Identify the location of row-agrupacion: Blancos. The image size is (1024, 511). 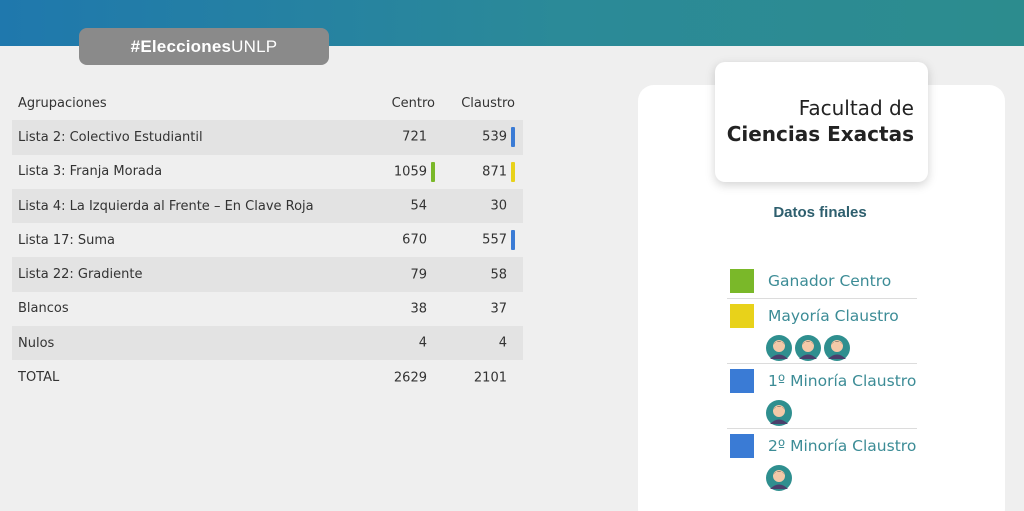
(43, 309).